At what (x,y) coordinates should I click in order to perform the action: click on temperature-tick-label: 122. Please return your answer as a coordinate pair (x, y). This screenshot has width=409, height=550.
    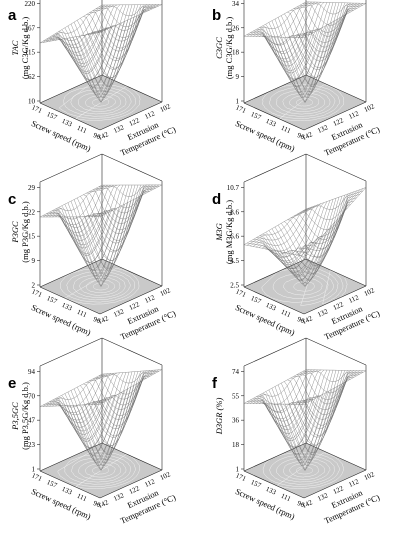
    Looking at the image, I should click on (338, 306).